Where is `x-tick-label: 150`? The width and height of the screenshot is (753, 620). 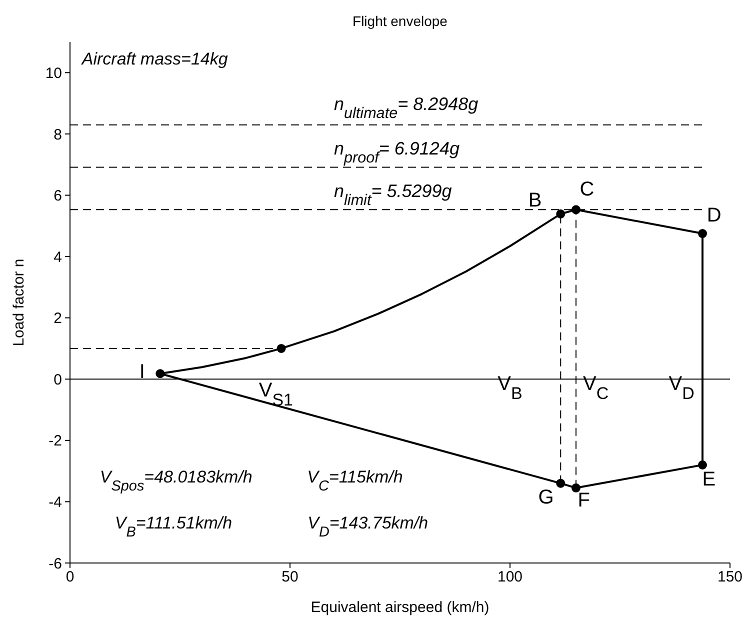
x-tick-label: 150 is located at coordinates (730, 577).